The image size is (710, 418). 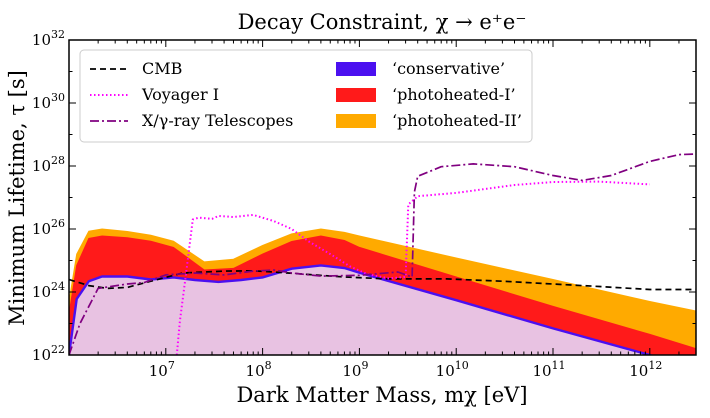 I want to click on legend-label-cmb: CMB, so click(x=162, y=68).